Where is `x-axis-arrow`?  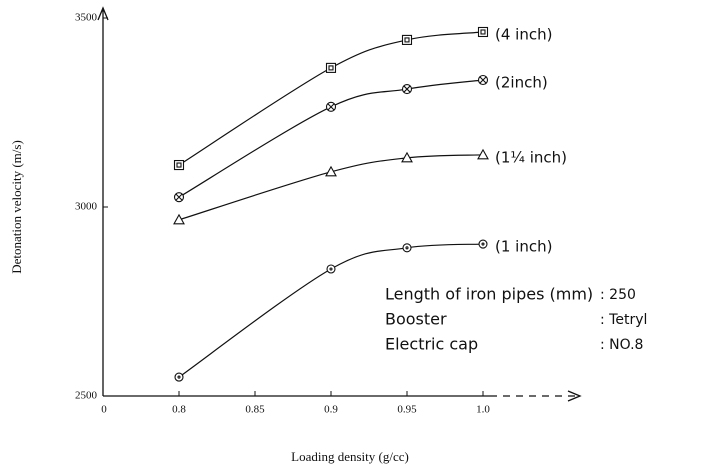 x-axis-arrow is located at coordinates (574, 396).